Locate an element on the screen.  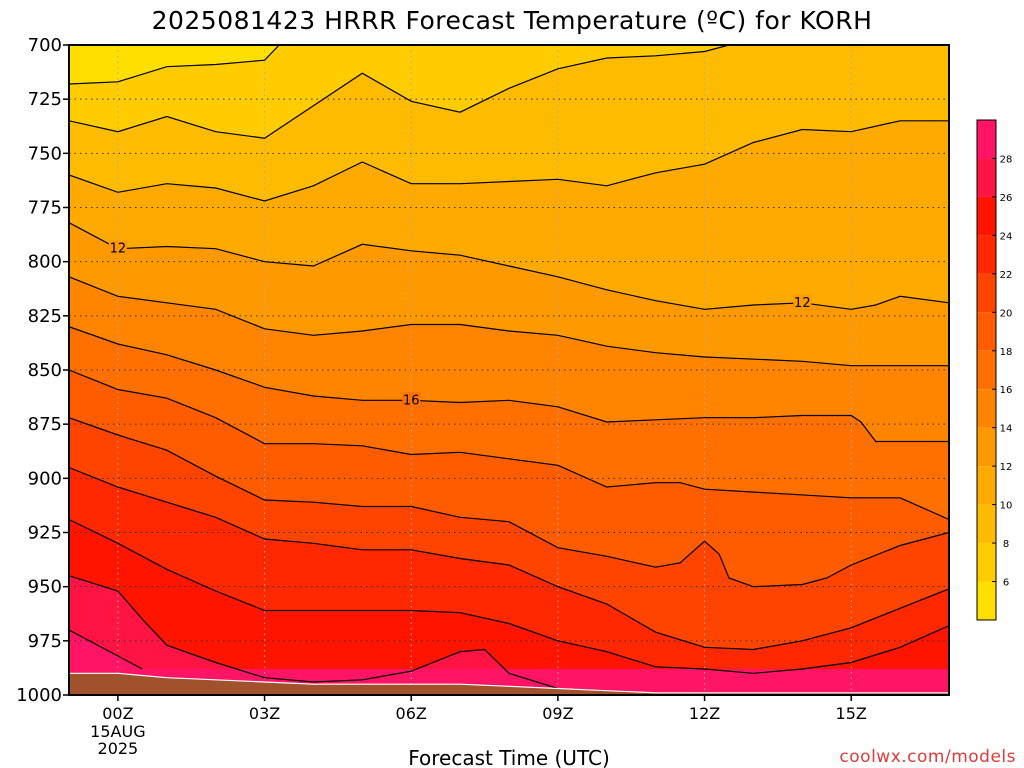
y-tick-label-1000: 1000 is located at coordinates (39, 695).